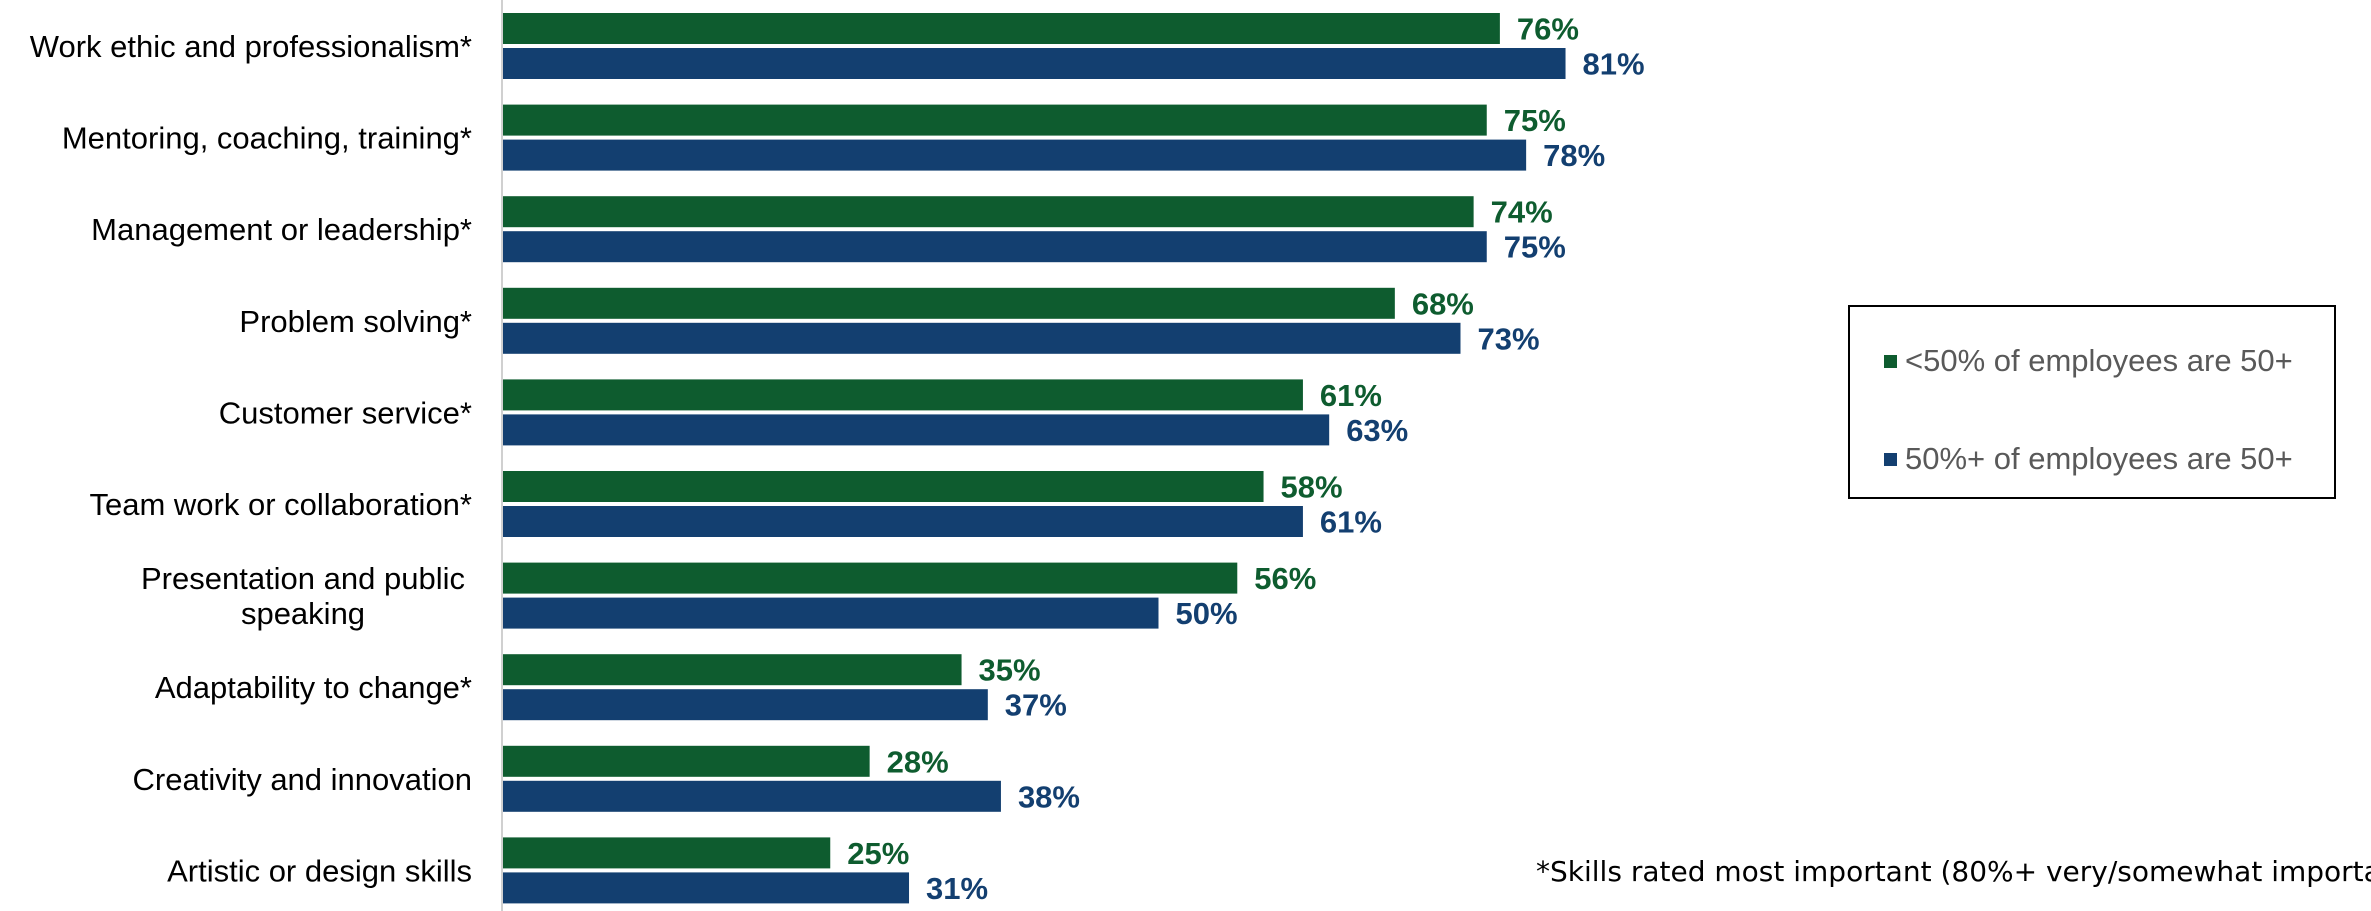  Describe the element at coordinates (918, 761) in the screenshot. I see `data-label-series-0-cat-8: 28%` at that location.